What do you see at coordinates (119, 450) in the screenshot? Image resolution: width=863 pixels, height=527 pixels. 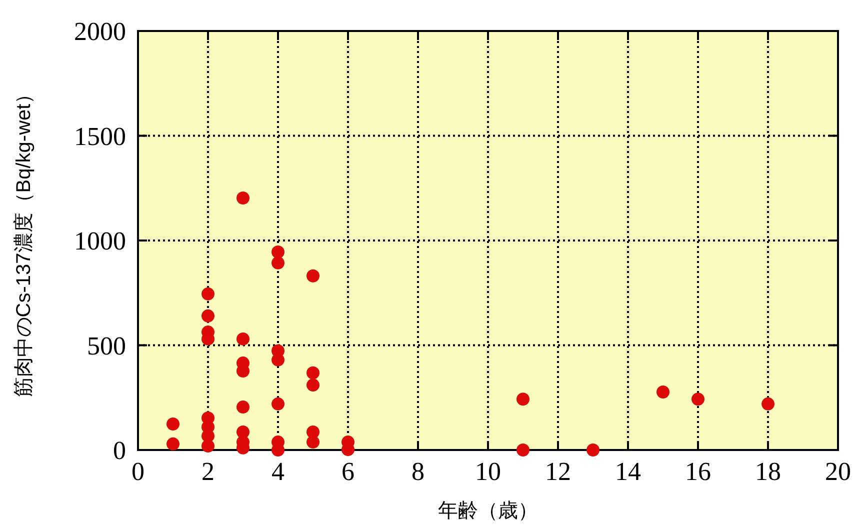 I see `y-tick-label: 0` at bounding box center [119, 450].